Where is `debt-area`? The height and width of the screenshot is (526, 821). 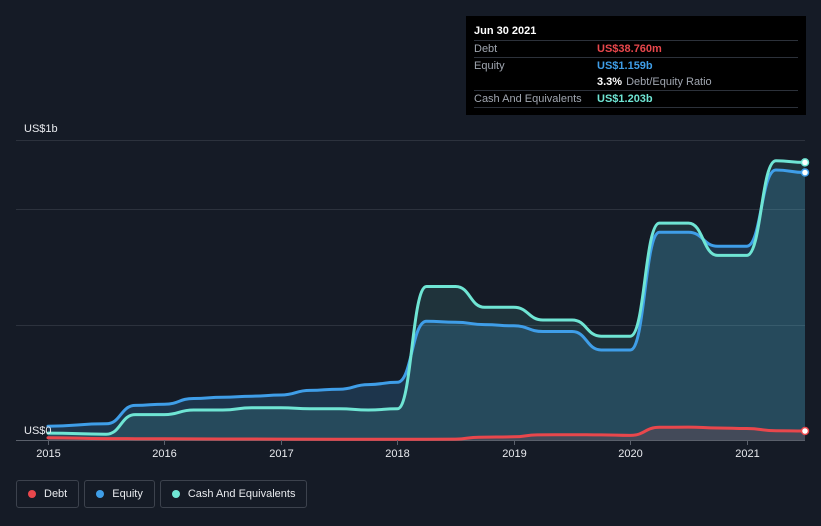
debt-area is located at coordinates (426, 433).